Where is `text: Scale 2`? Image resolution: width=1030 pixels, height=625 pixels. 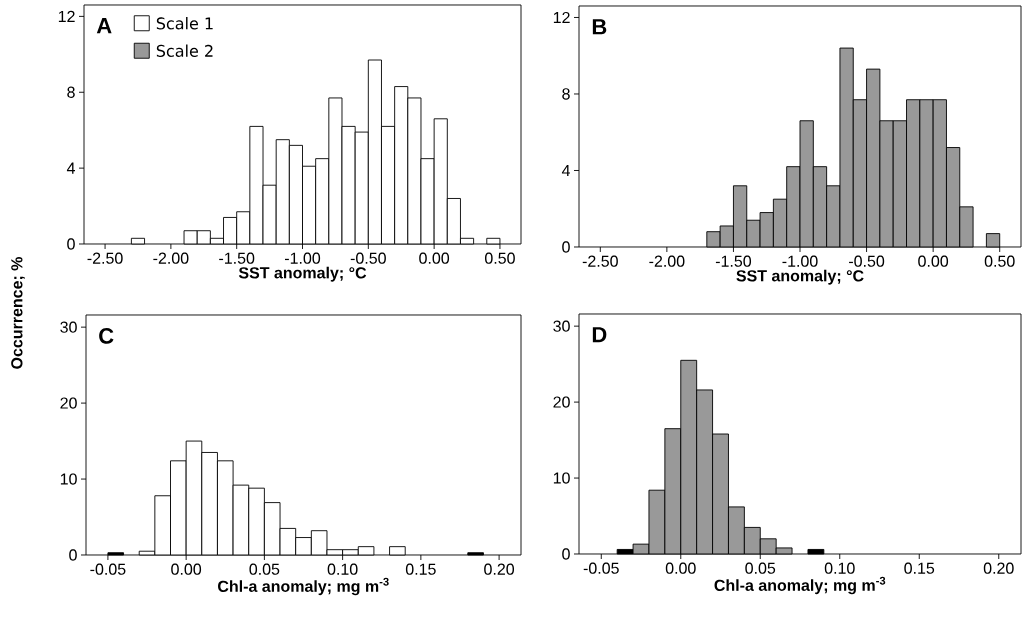 text: Scale 2 is located at coordinates (184, 50).